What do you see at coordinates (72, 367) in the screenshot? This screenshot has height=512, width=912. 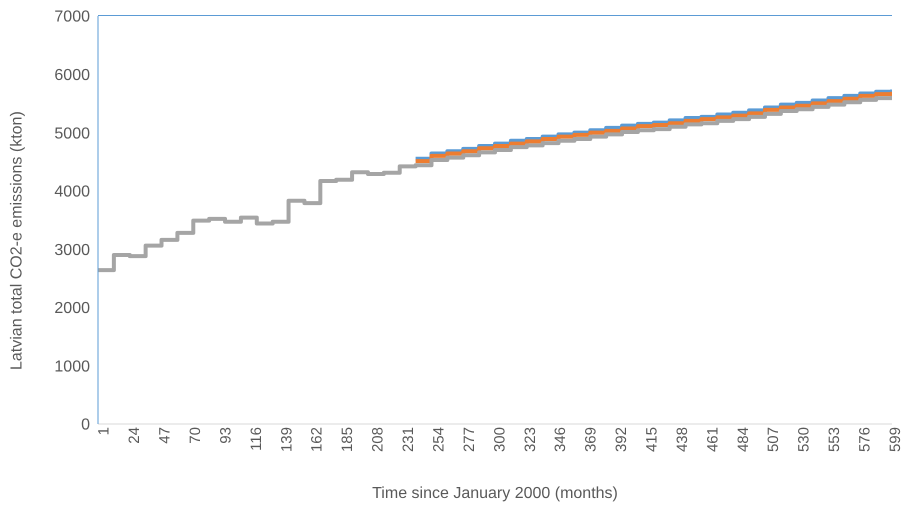 I see `y-tick-label: 1000` at bounding box center [72, 367].